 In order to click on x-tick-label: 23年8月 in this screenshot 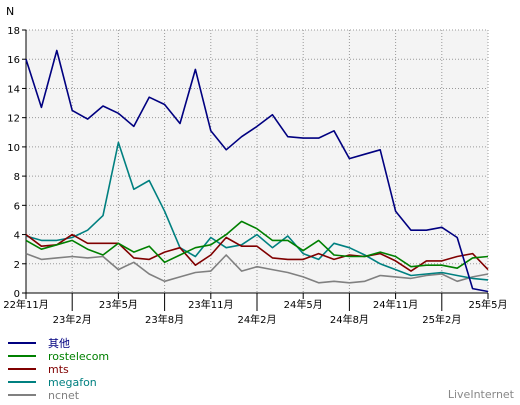, I will do `click(164, 319)`.